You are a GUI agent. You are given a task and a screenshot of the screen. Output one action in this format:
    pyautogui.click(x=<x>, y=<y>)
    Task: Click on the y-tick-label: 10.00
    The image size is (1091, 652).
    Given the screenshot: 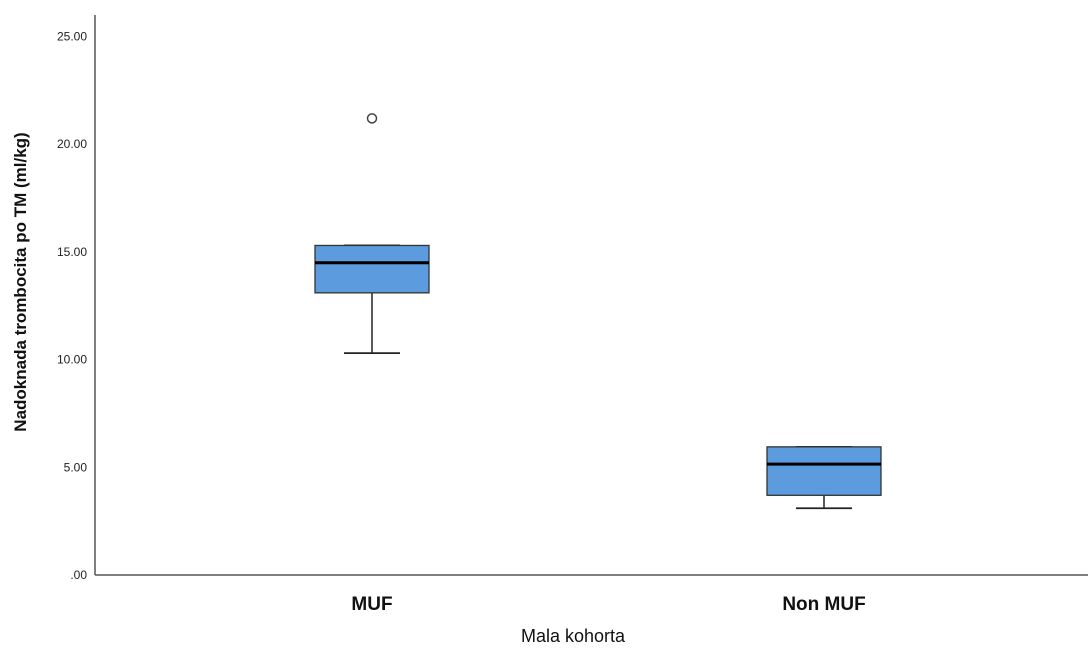 What is the action you would take?
    pyautogui.click(x=72, y=360)
    